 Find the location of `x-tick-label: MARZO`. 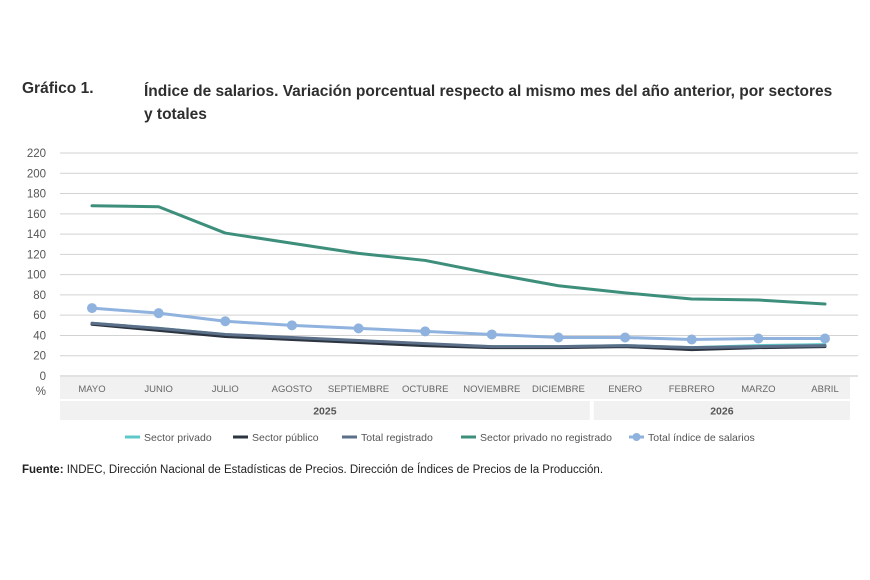

x-tick-label: MARZO is located at coordinates (758, 389).